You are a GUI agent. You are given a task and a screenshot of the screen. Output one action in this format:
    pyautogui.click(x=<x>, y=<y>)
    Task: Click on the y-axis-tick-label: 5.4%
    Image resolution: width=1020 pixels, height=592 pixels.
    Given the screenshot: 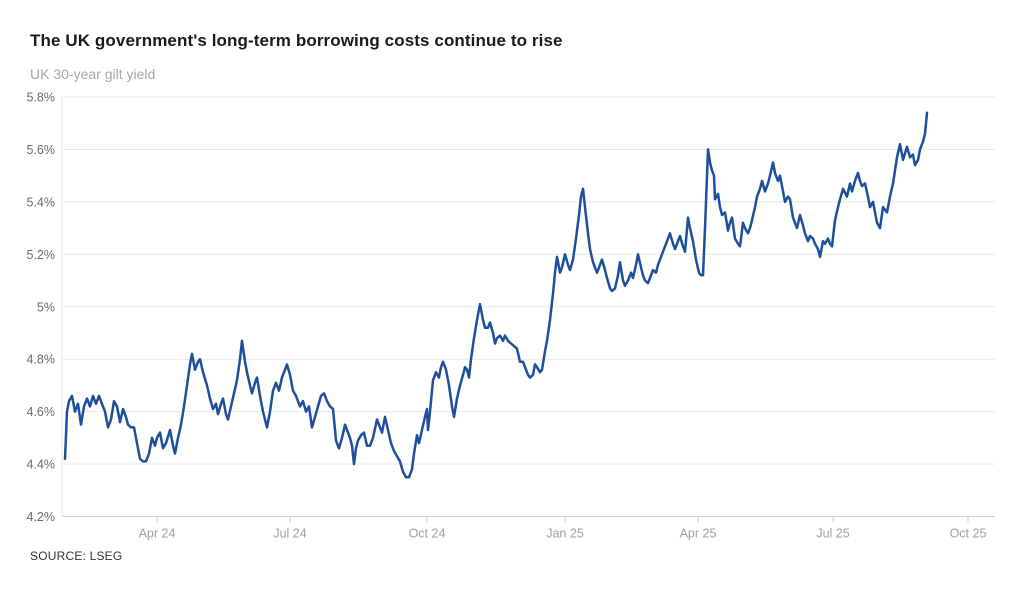 What is the action you would take?
    pyautogui.click(x=41, y=202)
    